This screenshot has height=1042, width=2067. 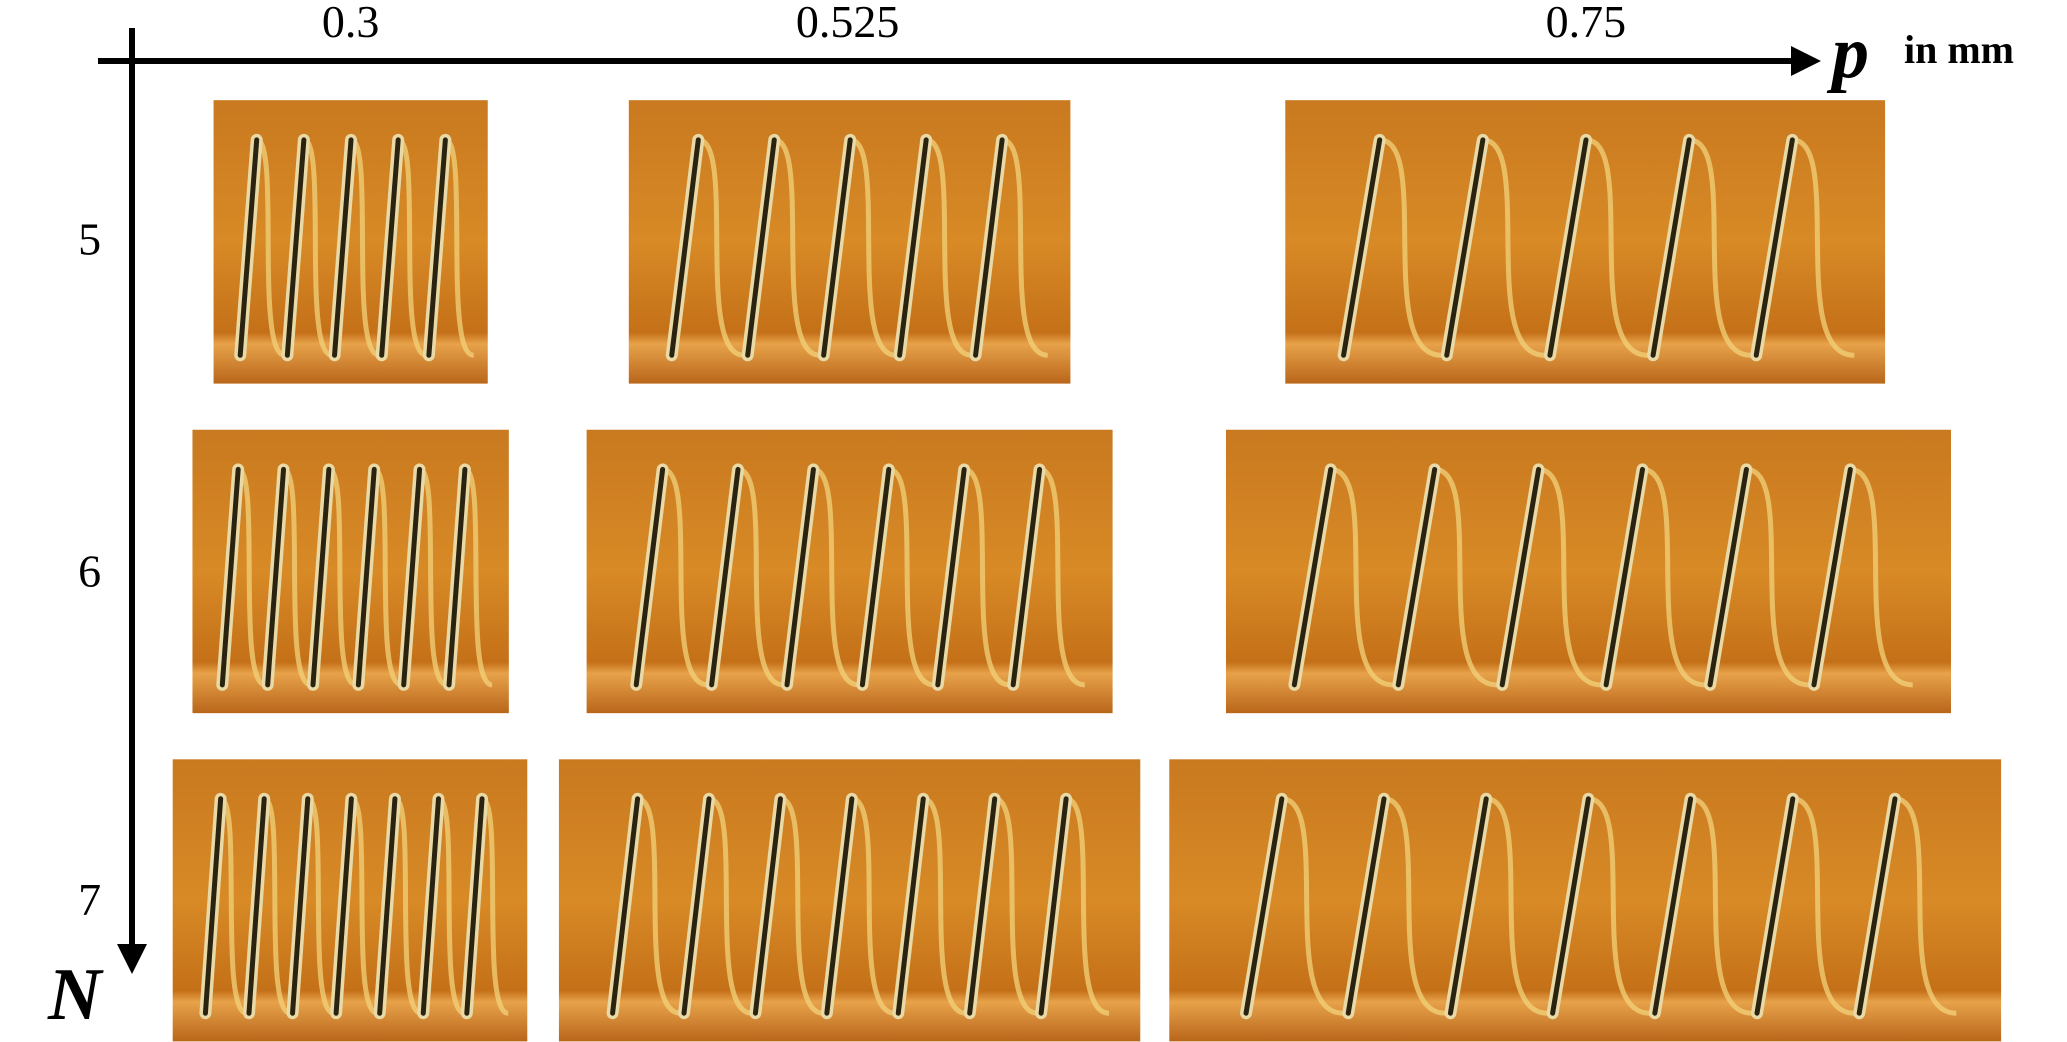 What do you see at coordinates (848, 23) in the screenshot?
I see `p-tick-label: 0.525` at bounding box center [848, 23].